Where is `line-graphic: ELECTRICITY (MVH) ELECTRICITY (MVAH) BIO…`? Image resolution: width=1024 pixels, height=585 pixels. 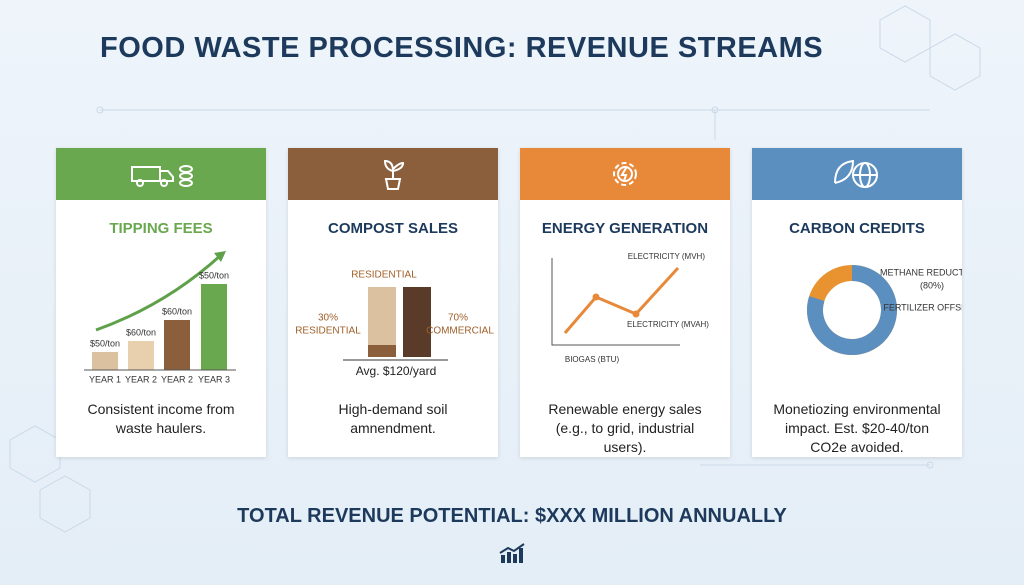 line-graphic: ELECTRICITY (MVH) ELECTRICITY (MVAH) BIO… is located at coordinates (630, 308).